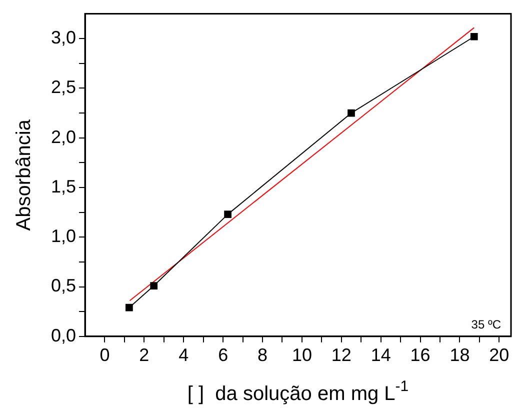  I want to click on x-tick-label: 12, so click(341, 355).